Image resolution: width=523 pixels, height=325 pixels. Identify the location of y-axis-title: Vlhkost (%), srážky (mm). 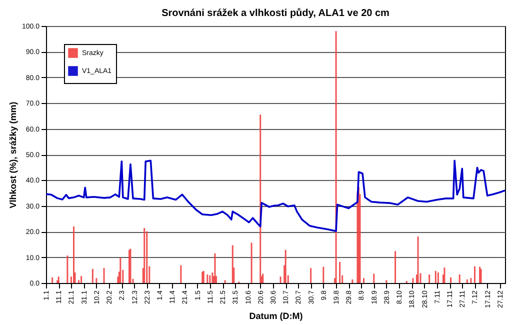
(13, 155).